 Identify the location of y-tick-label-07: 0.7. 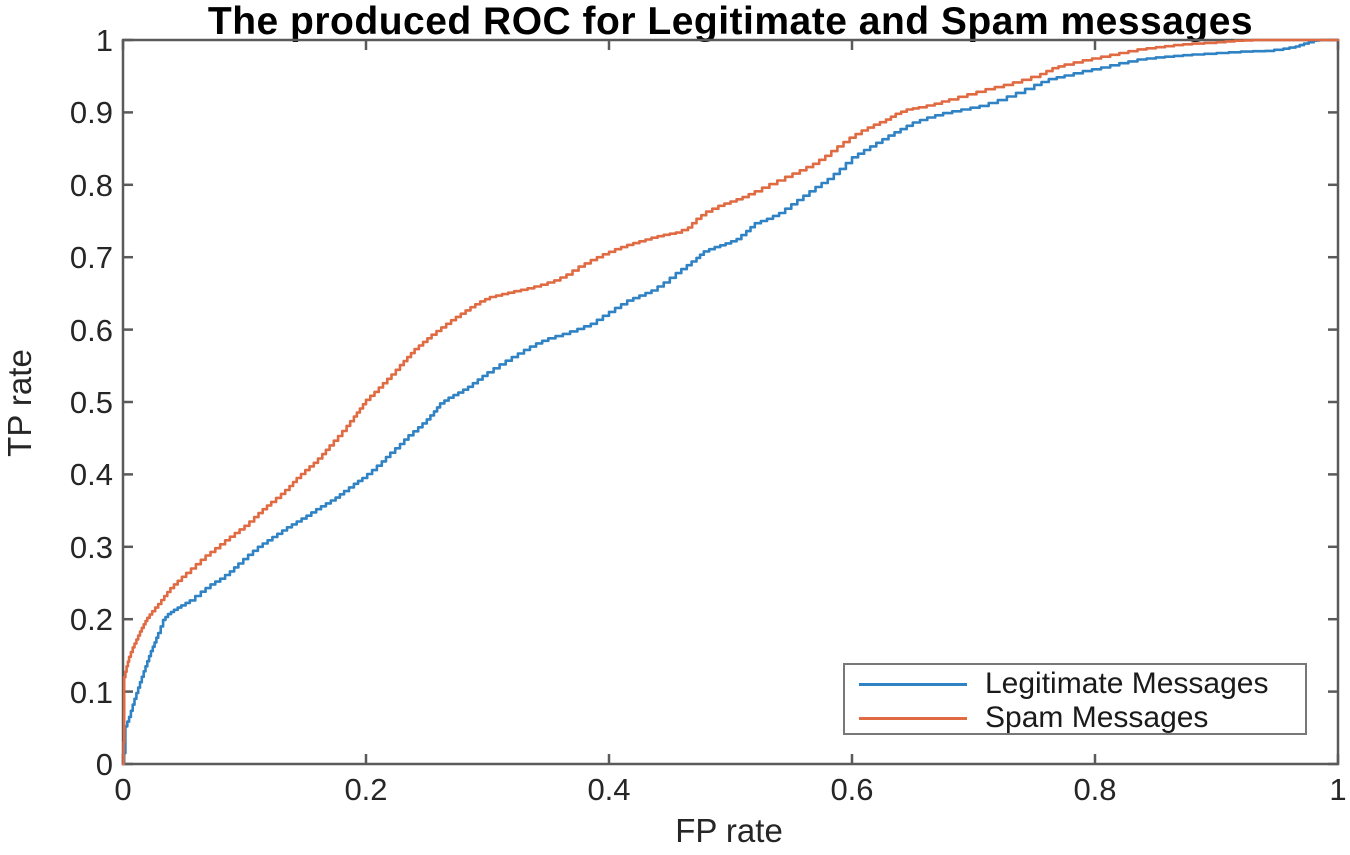
(91, 257).